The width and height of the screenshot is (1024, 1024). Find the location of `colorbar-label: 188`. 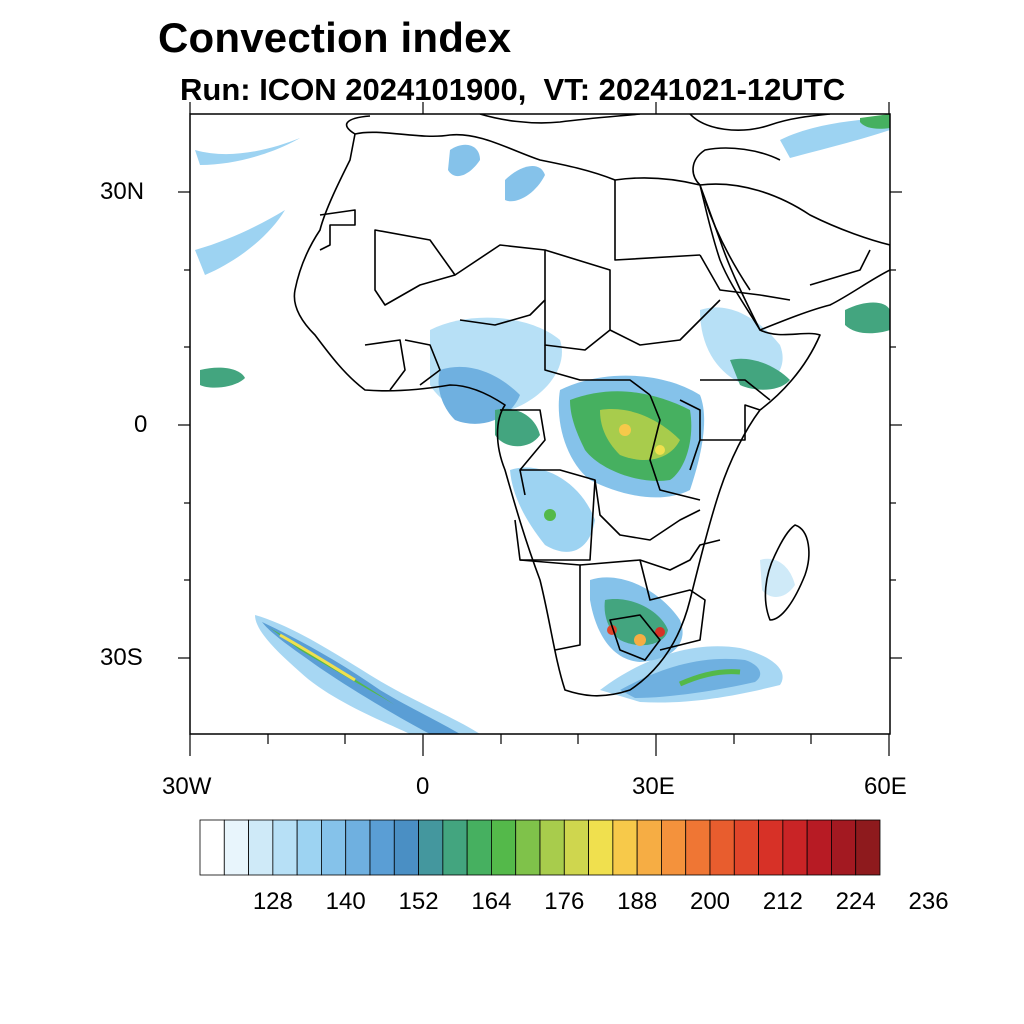

colorbar-label: 188 is located at coordinates (637, 901).